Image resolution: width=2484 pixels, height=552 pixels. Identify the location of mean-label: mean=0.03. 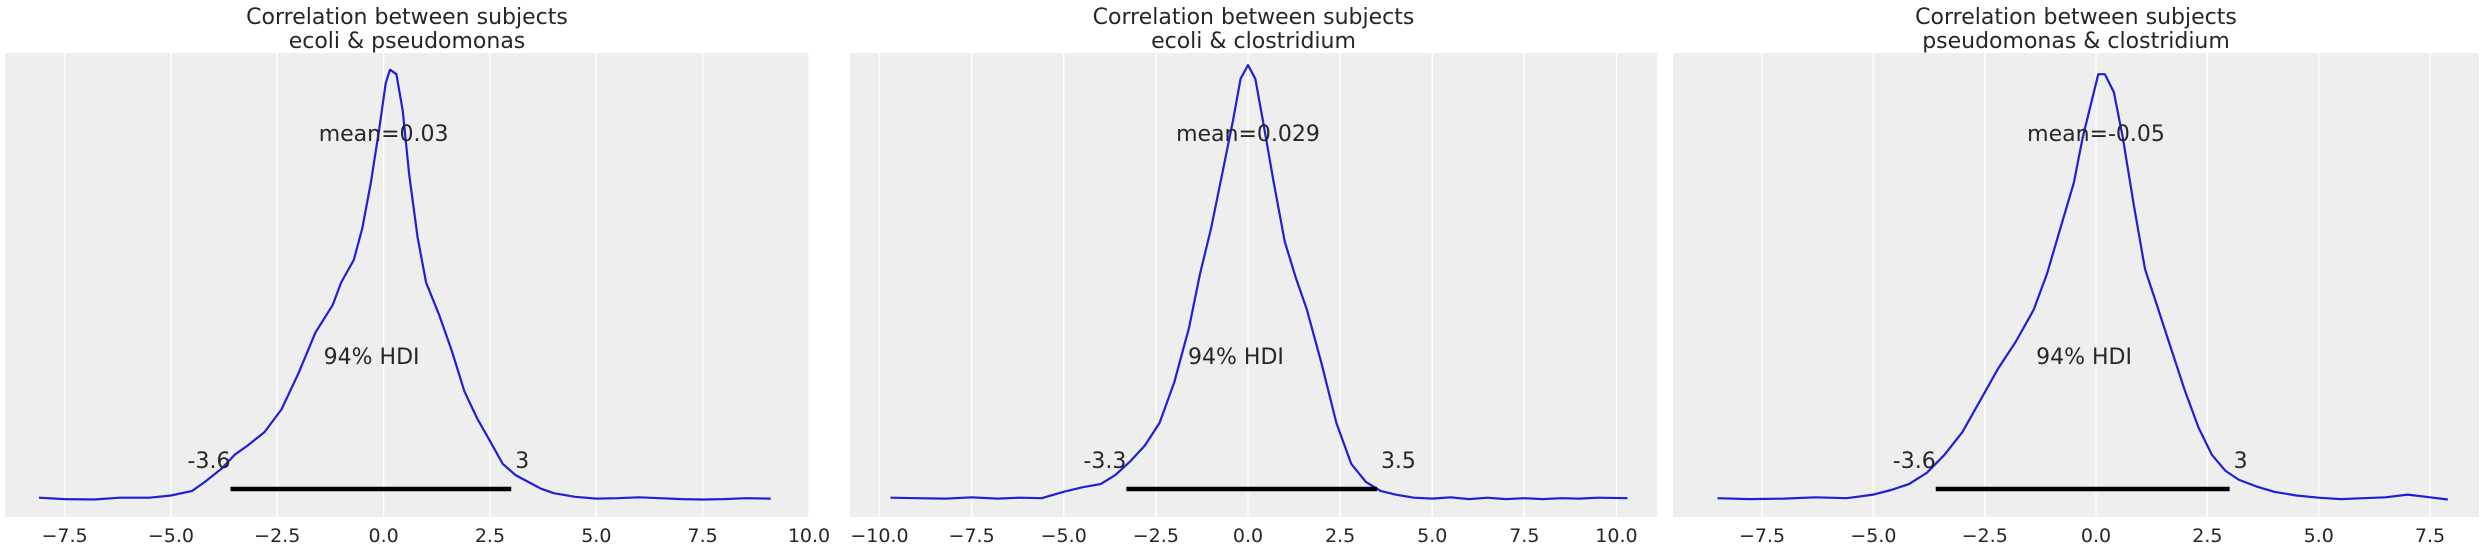
(384, 134).